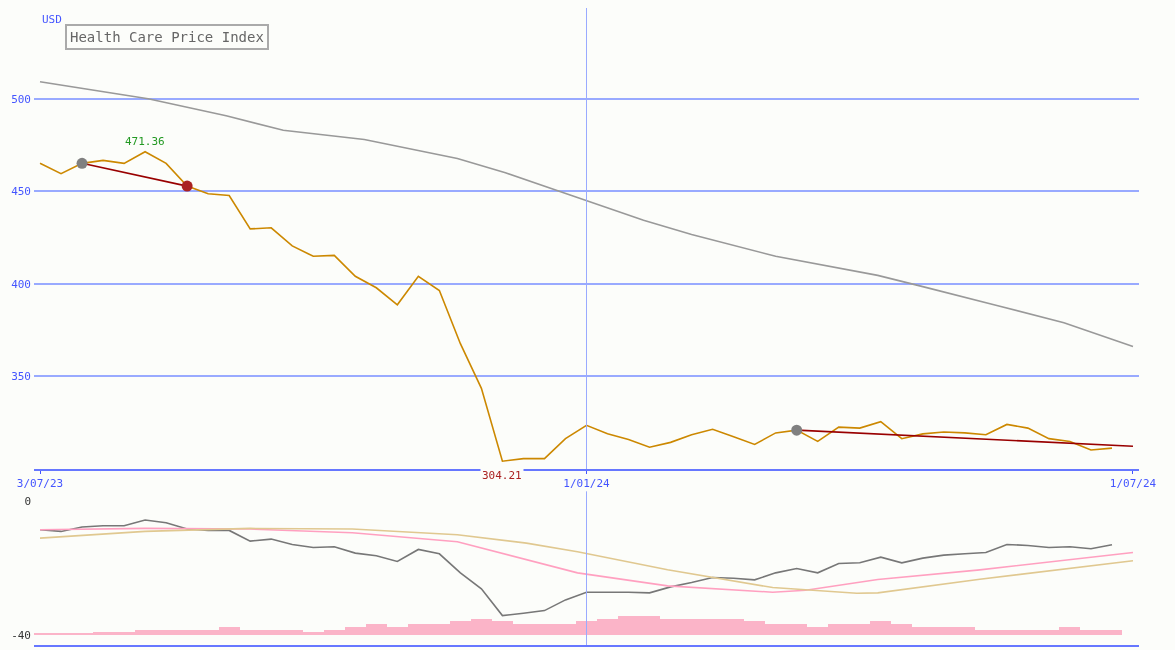  Describe the element at coordinates (21, 99) in the screenshot. I see `y-tick-label: 500` at that location.